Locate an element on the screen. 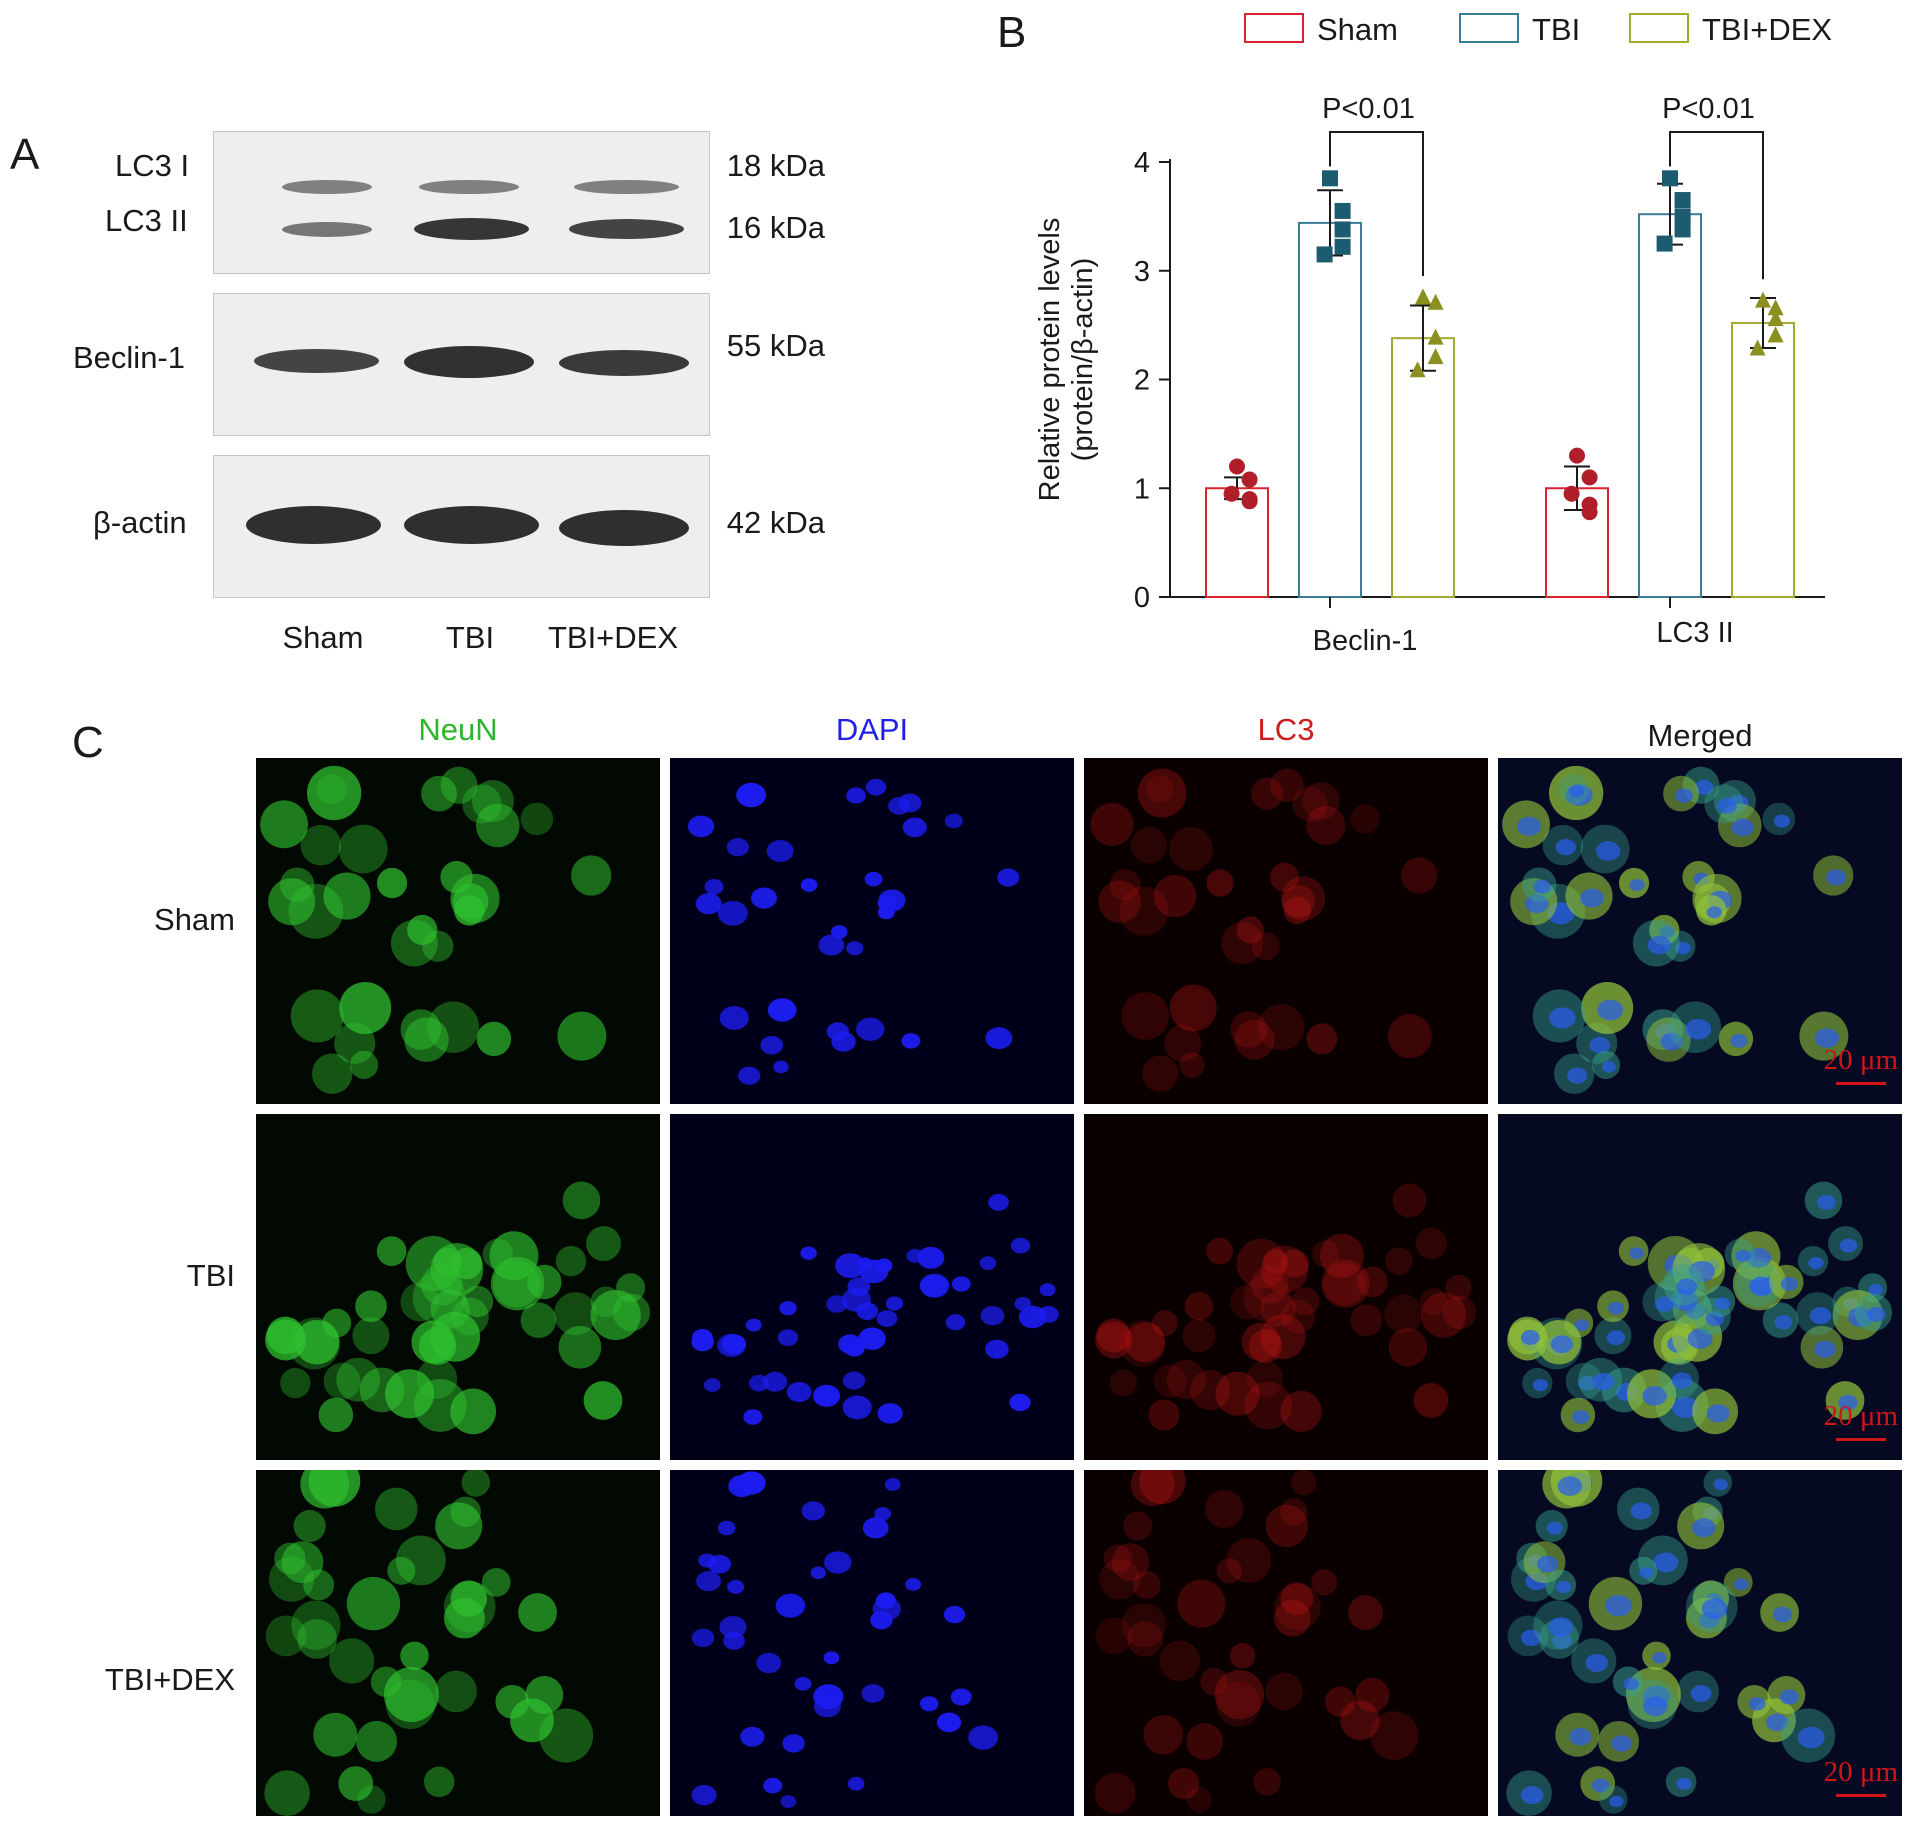 The width and height of the screenshot is (1913, 1827). size-label-18: 18 kDa is located at coordinates (775, 165).